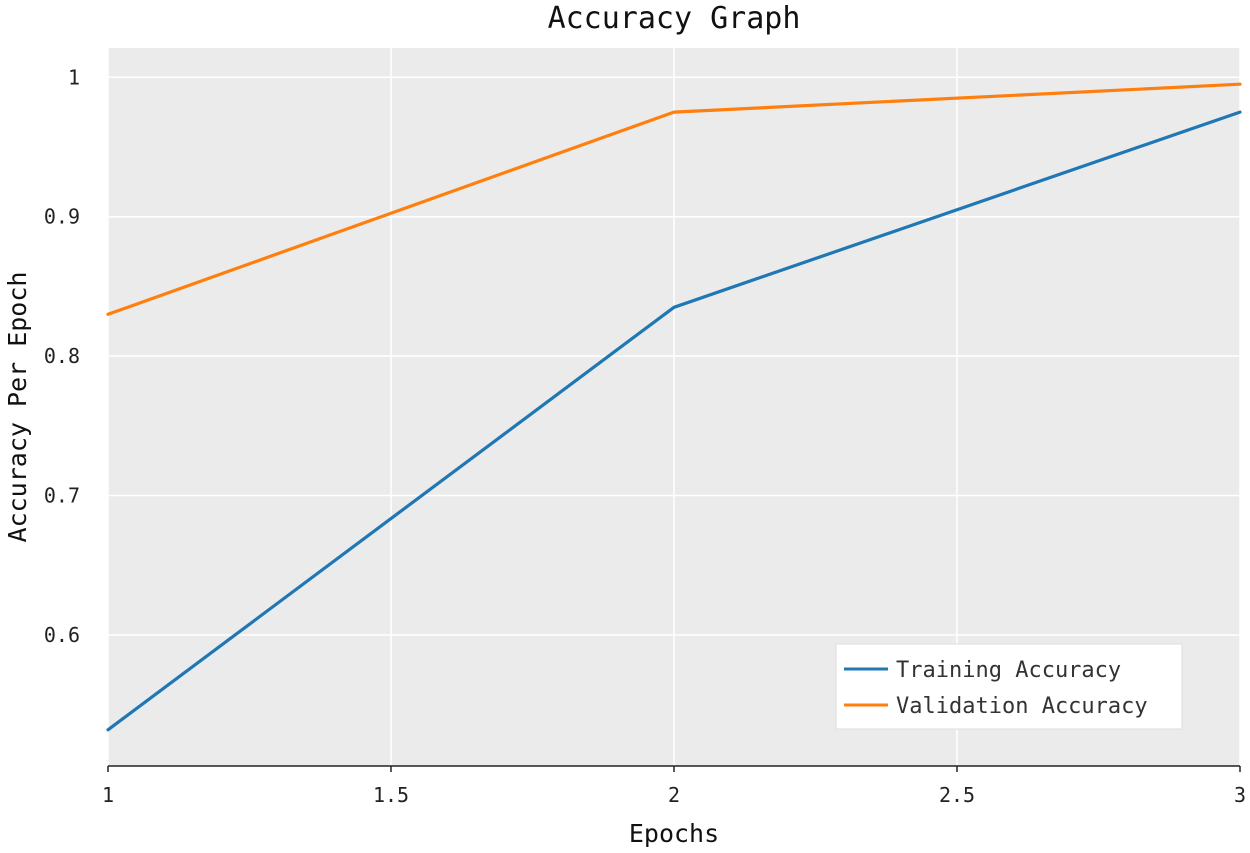 This screenshot has height=853, width=1250. I want to click on y-tick-label: 1, so click(74, 77).